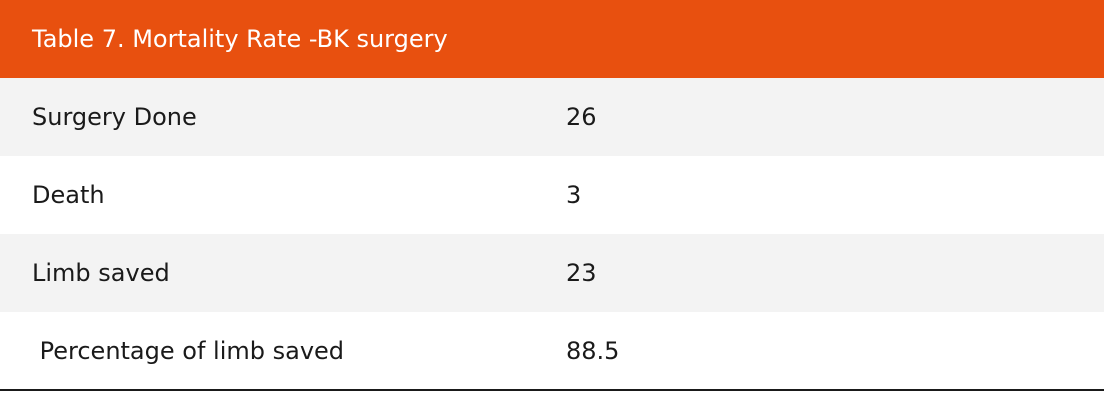 The width and height of the screenshot is (1104, 402). I want to click on row-label: Limb saved, so click(101, 273).